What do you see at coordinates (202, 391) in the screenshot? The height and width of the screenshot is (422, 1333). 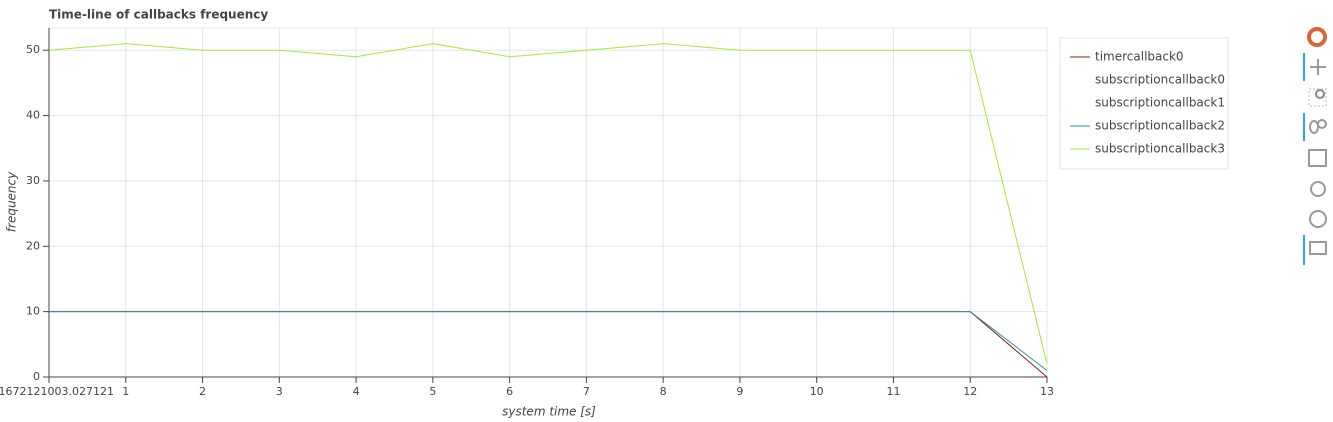 I see `x-tick-label: 2` at bounding box center [202, 391].